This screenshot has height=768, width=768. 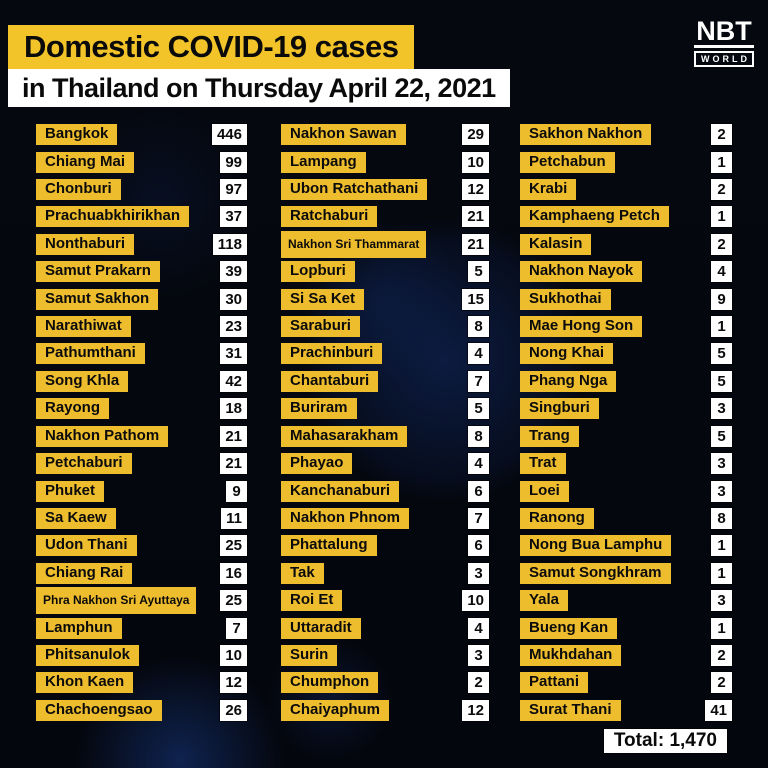 What do you see at coordinates (141, 573) in the screenshot?
I see `table-row: Chiang Rai 16` at bounding box center [141, 573].